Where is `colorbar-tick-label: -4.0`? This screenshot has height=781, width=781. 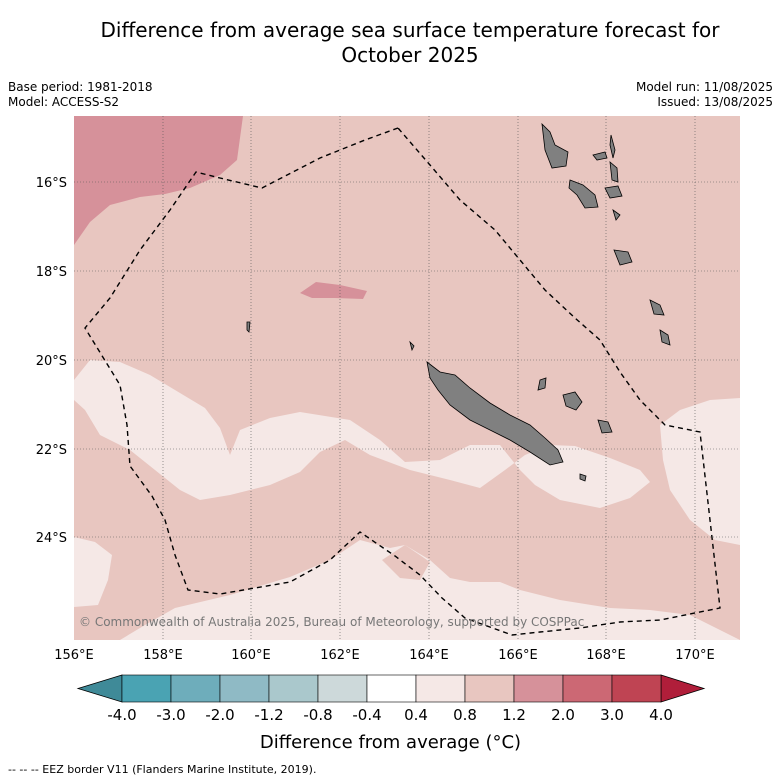
colorbar-tick-label: -4.0 is located at coordinates (121, 715).